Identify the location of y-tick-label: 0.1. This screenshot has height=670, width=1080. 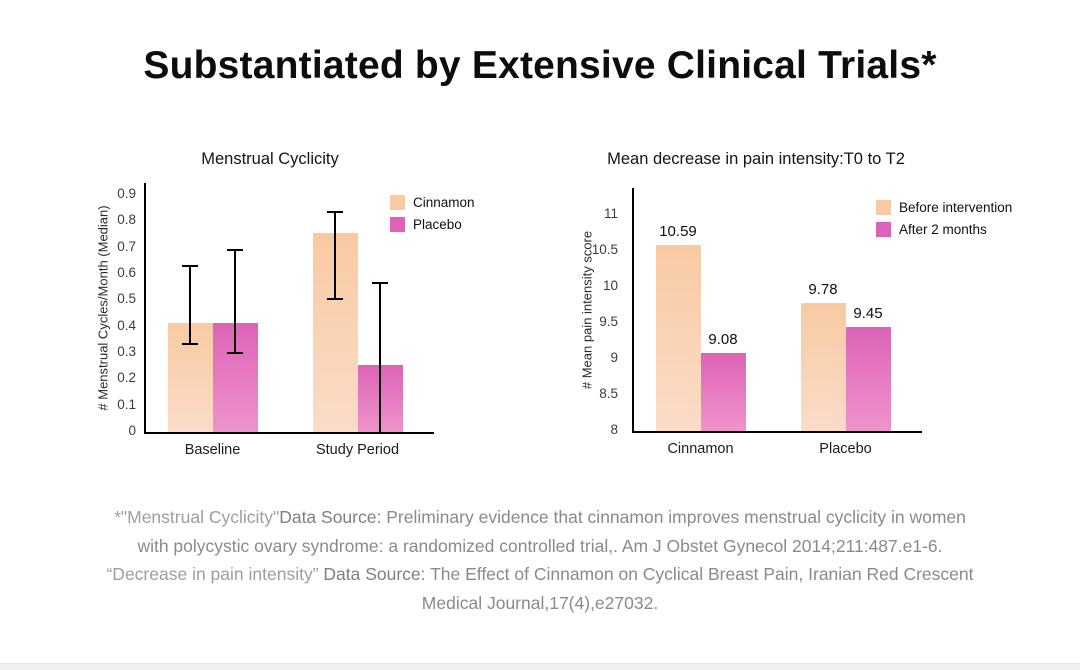
(126, 404).